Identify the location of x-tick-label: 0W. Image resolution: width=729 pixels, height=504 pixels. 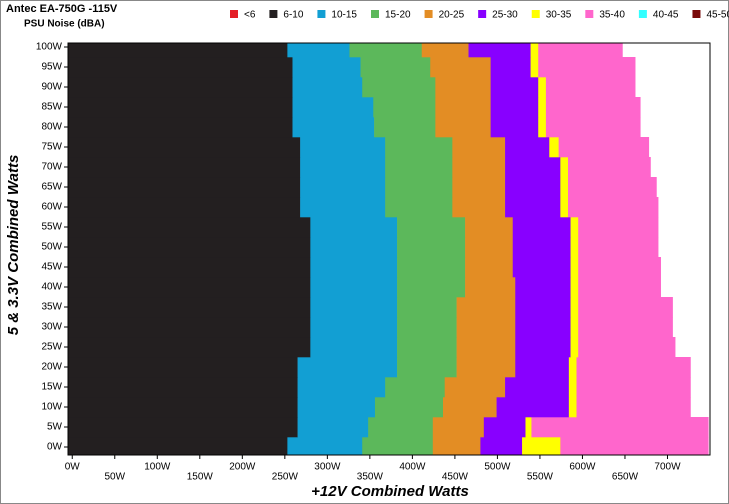
(73, 467).